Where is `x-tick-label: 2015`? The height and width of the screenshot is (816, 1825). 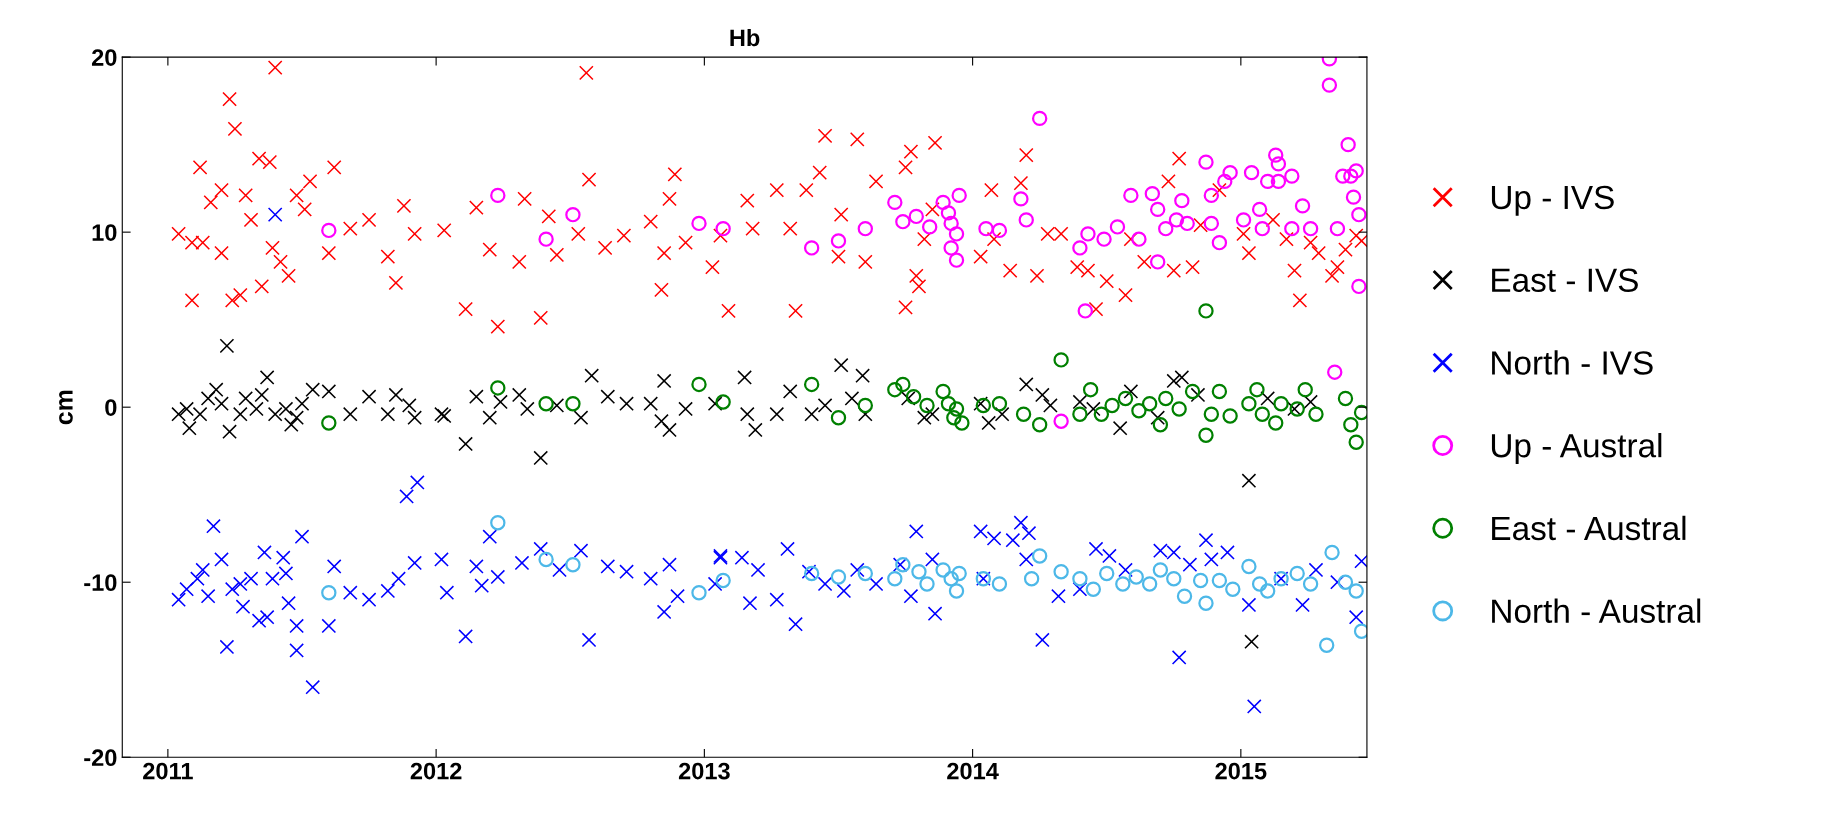 x-tick-label: 2015 is located at coordinates (1241, 771).